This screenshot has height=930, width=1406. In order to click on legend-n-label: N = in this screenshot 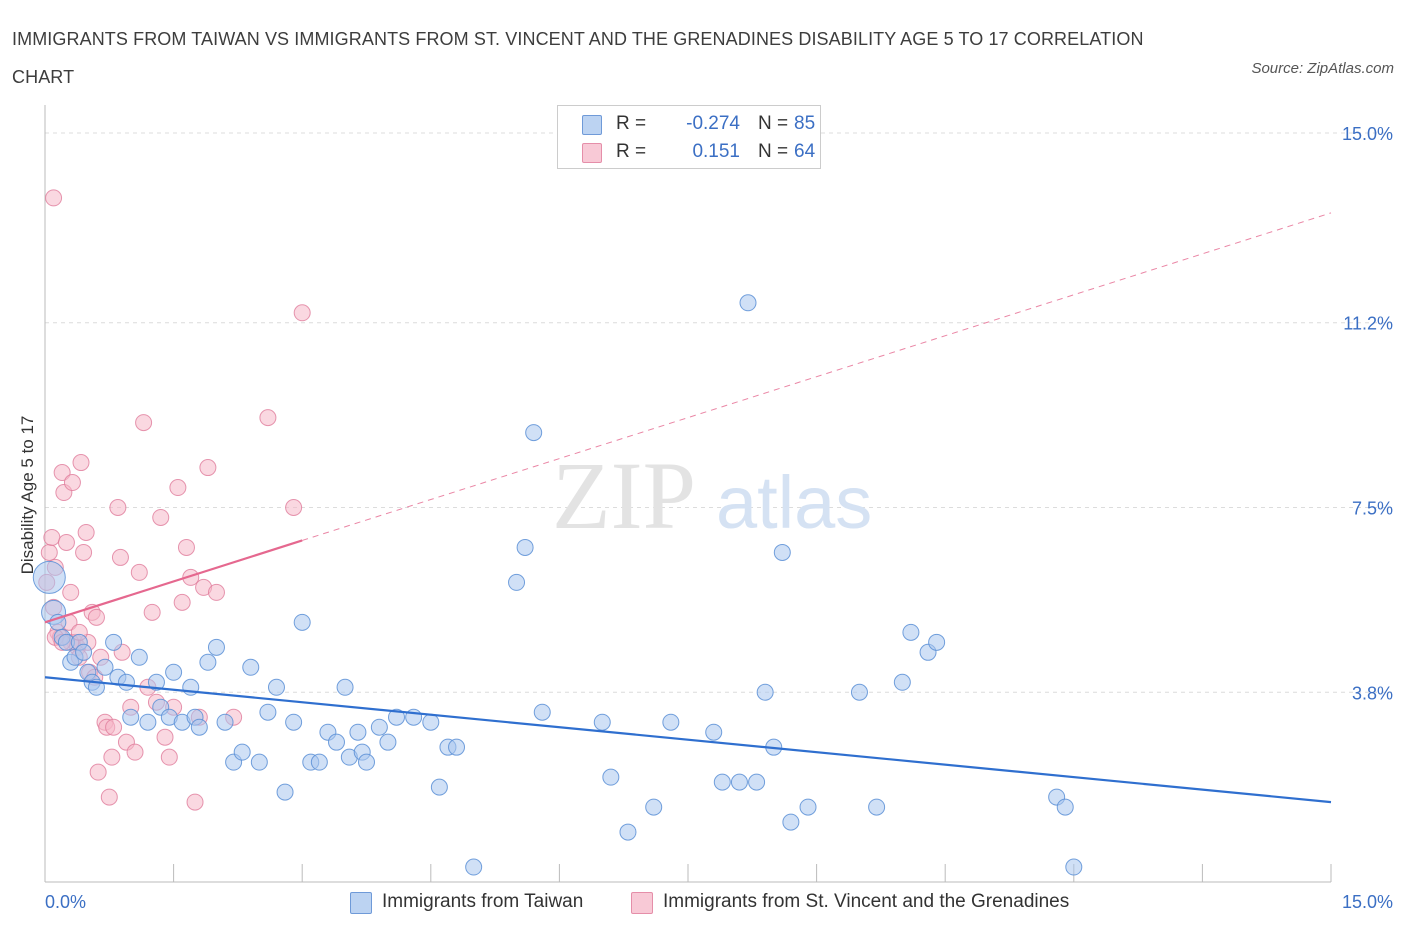, I will do `click(773, 151)`.